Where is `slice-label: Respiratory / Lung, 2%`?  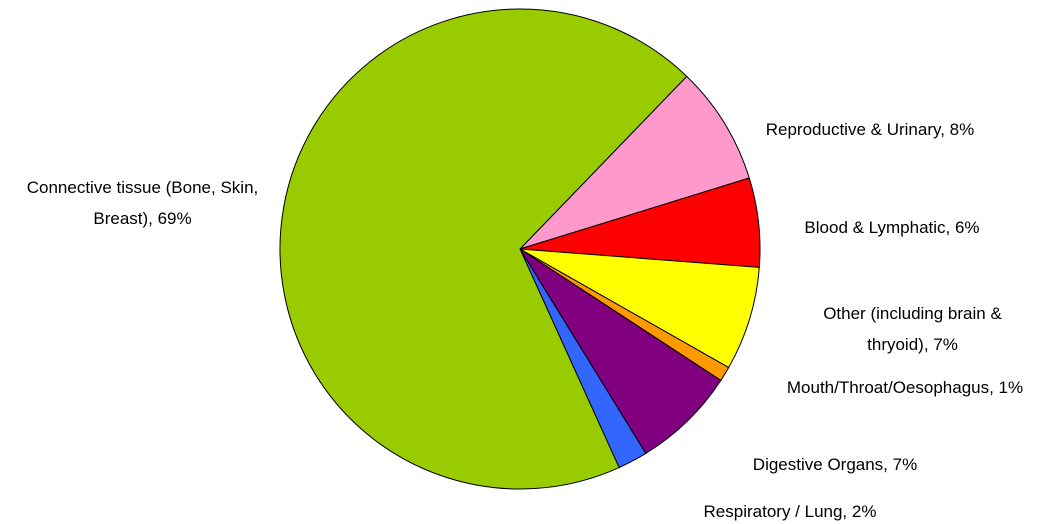
slice-label: Respiratory / Lung, 2% is located at coordinates (790, 511).